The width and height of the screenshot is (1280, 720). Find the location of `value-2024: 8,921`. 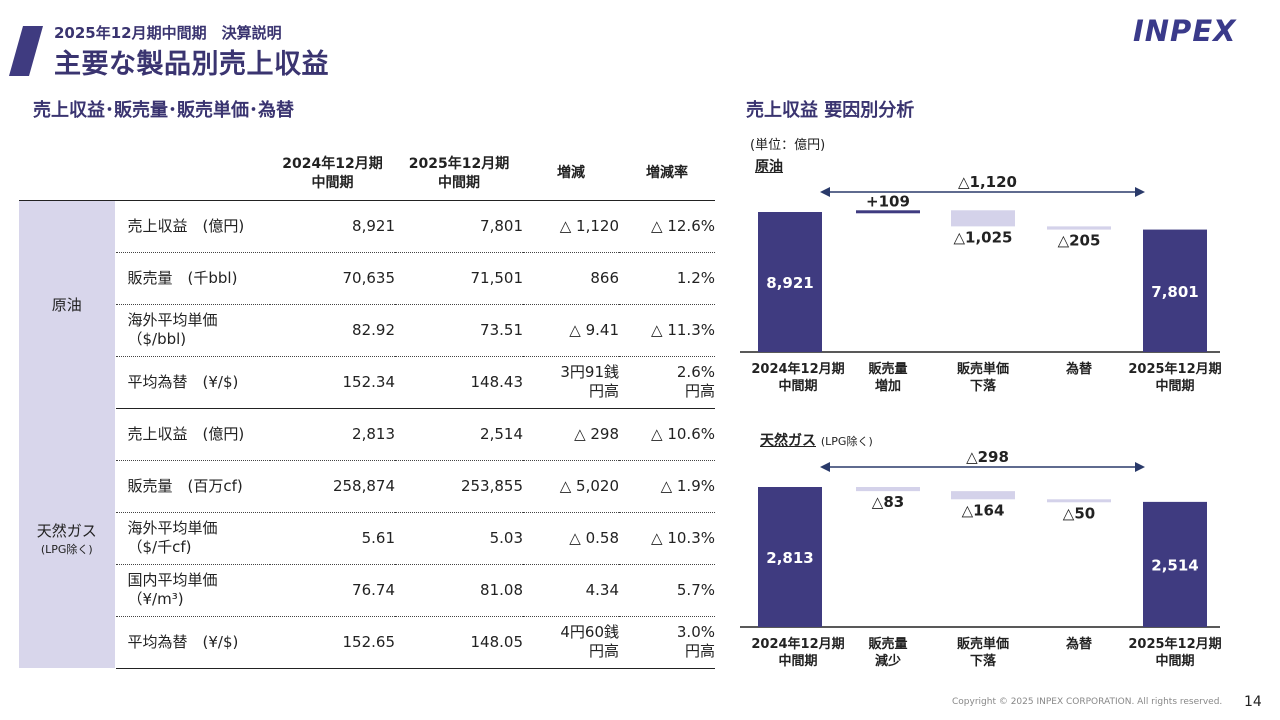

value-2024: 8,921 is located at coordinates (332, 226).